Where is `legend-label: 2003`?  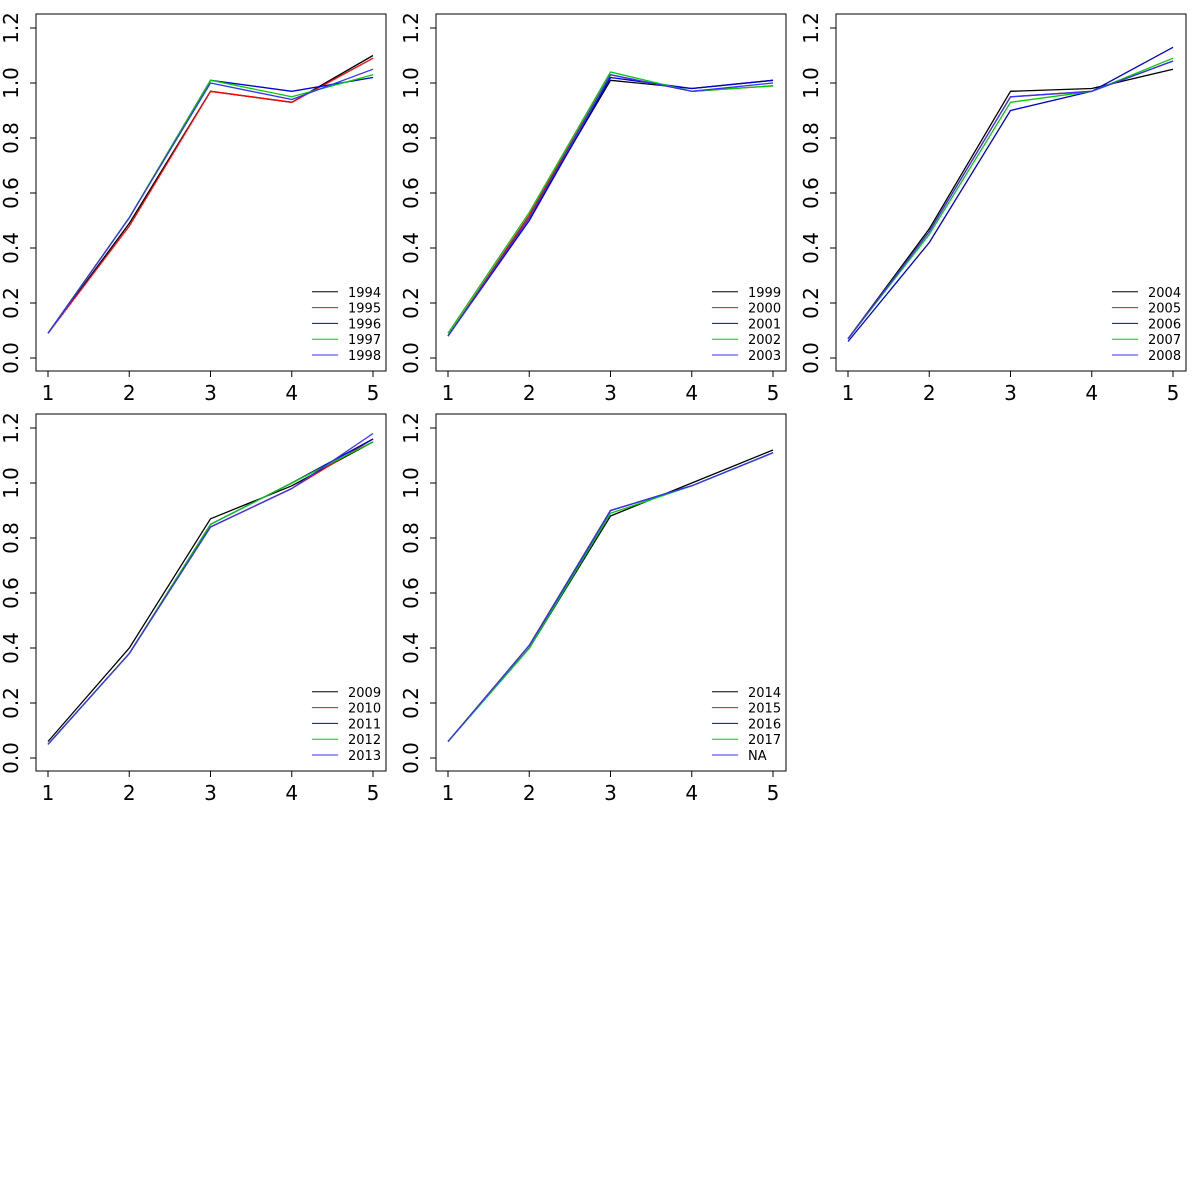
legend-label: 2003 is located at coordinates (764, 356).